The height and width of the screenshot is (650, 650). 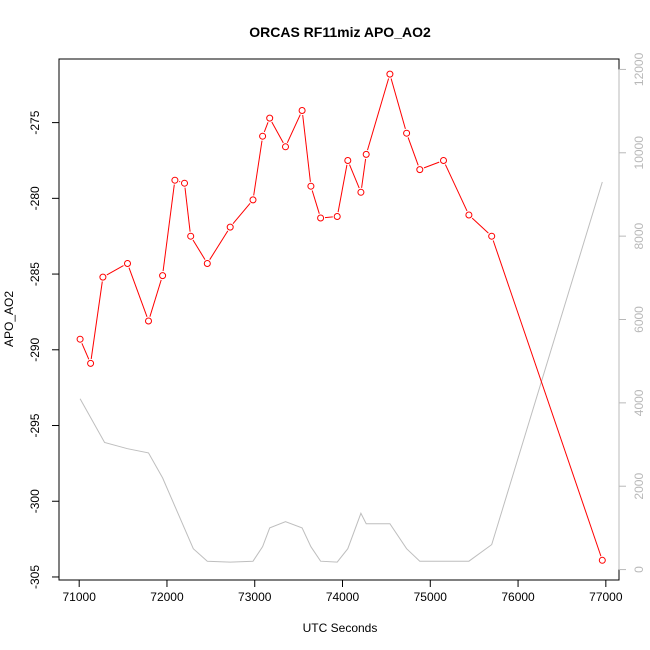 I want to click on y2-tick-label: 0, so click(x=639, y=569).